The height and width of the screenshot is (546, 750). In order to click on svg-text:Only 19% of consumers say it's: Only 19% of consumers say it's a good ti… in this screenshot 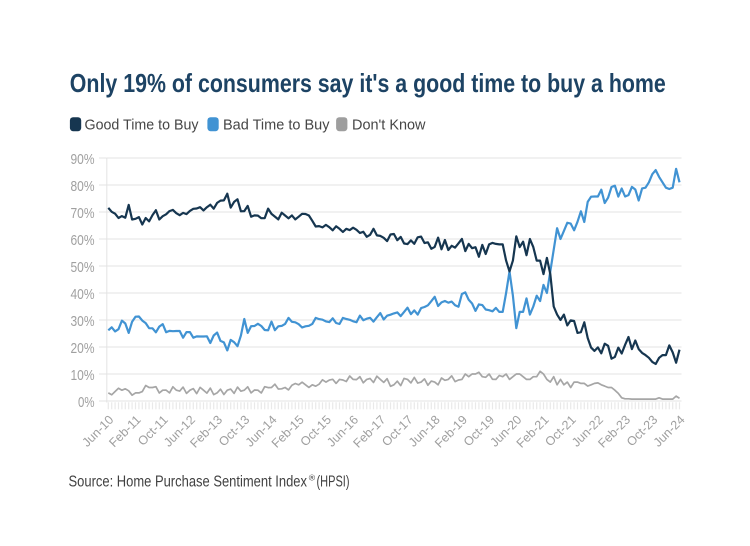, I will do `click(368, 83)`.